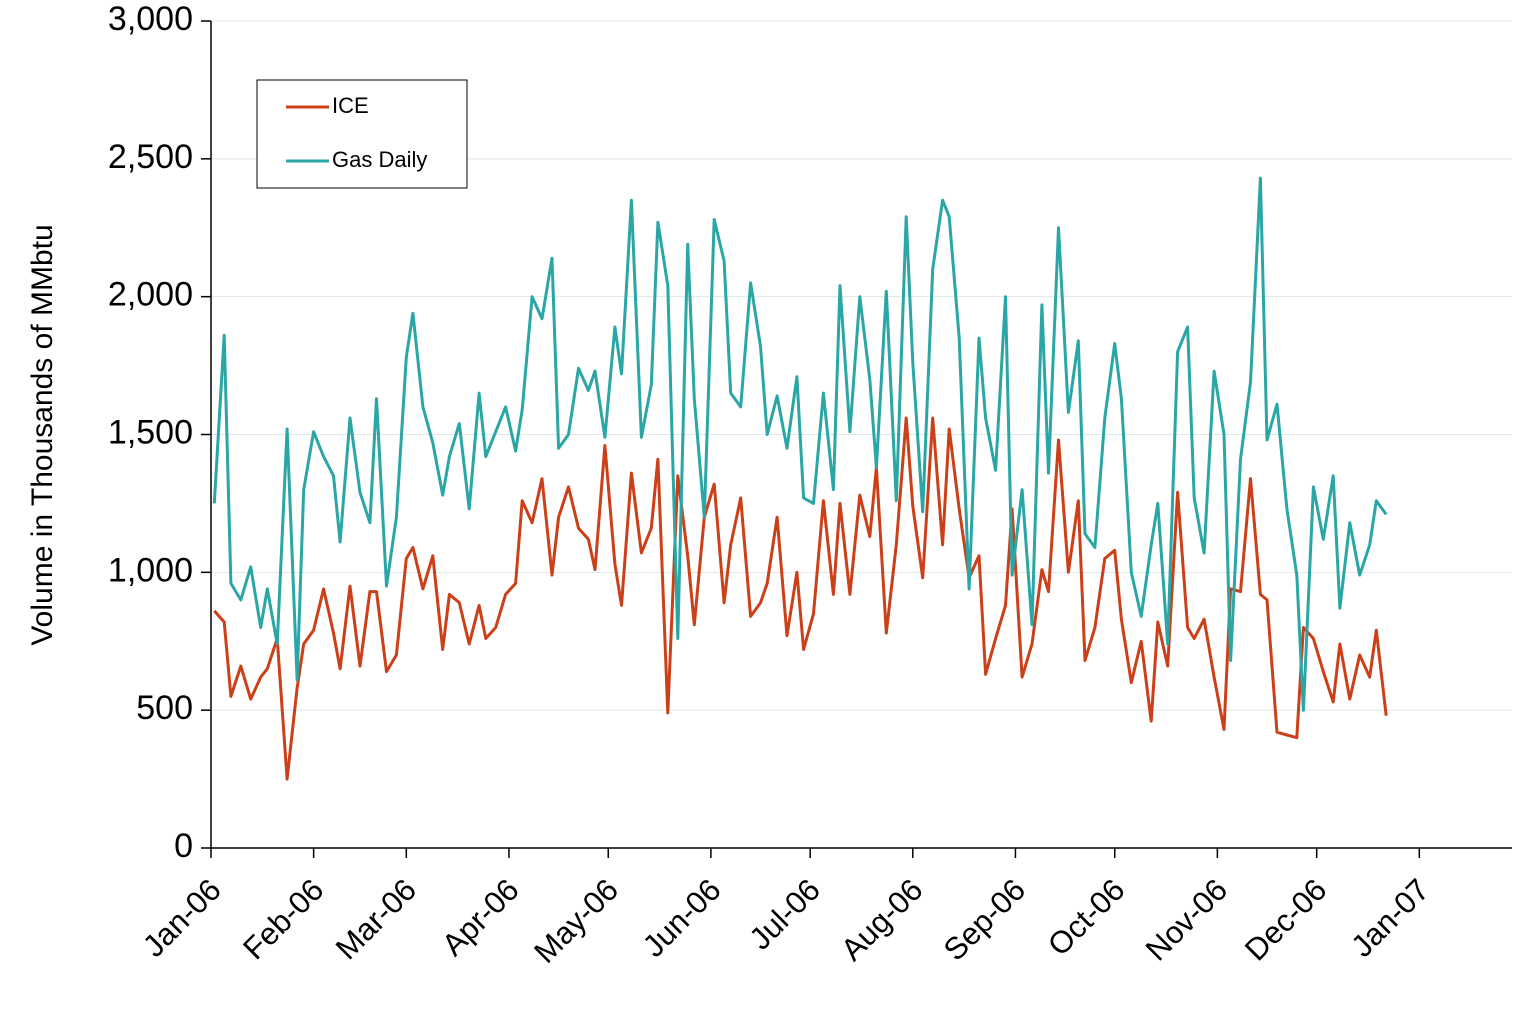 This screenshot has height=1010, width=1514. What do you see at coordinates (182, 918) in the screenshot?
I see `x-tick-label: Jan-06` at bounding box center [182, 918].